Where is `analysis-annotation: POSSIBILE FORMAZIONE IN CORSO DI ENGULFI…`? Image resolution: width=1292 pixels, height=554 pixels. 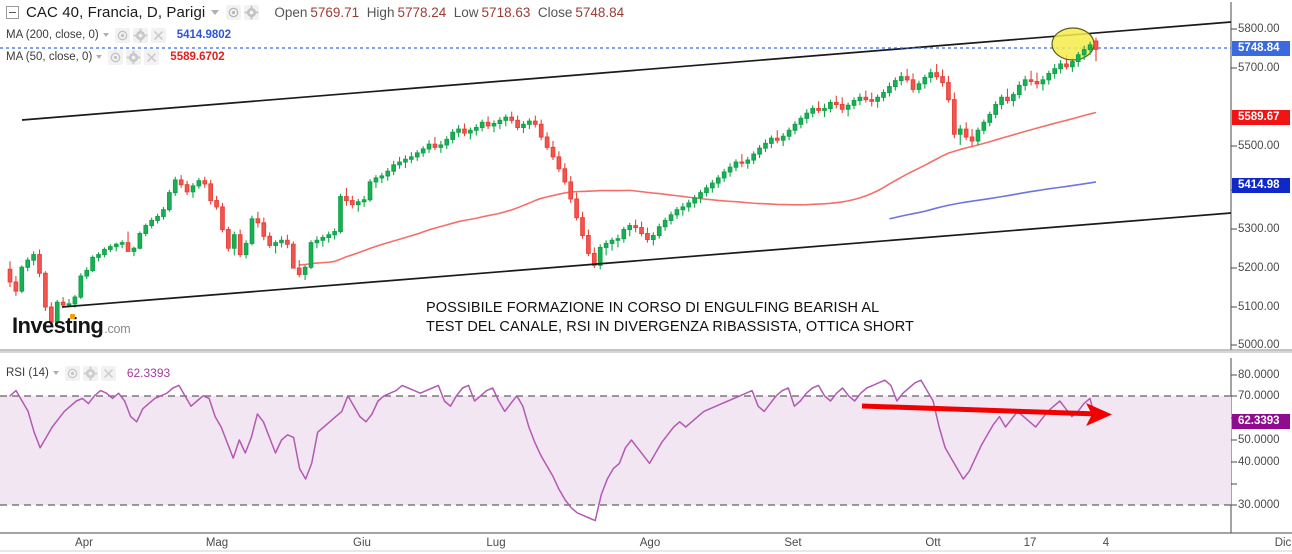 analysis-annotation: POSSIBILE FORMAZIONE IN CORSO DI ENGULFI… is located at coordinates (670, 318).